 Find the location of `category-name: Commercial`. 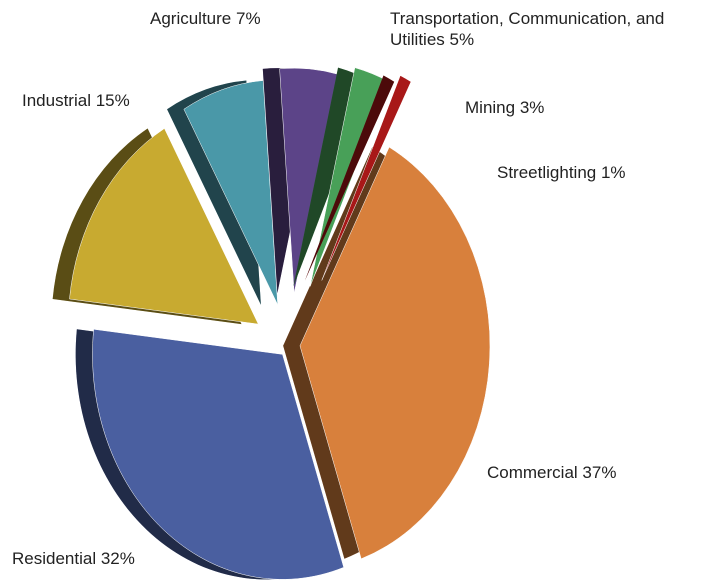

category-name: Commercial is located at coordinates (532, 472).